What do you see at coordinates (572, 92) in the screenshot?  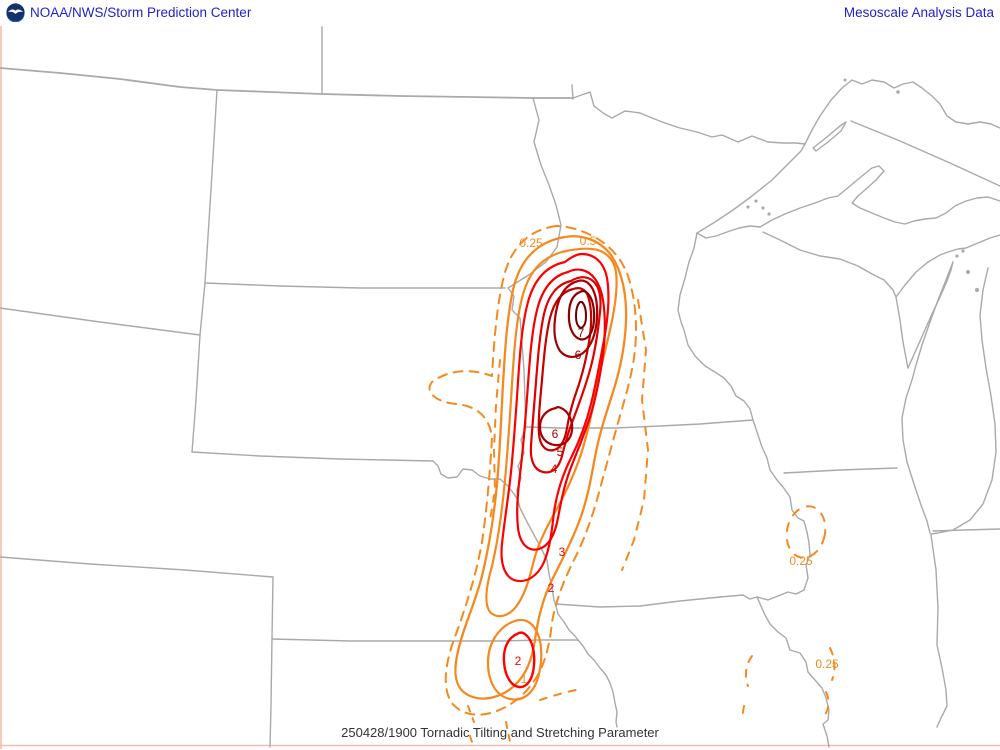 I see `nw-angle` at bounding box center [572, 92].